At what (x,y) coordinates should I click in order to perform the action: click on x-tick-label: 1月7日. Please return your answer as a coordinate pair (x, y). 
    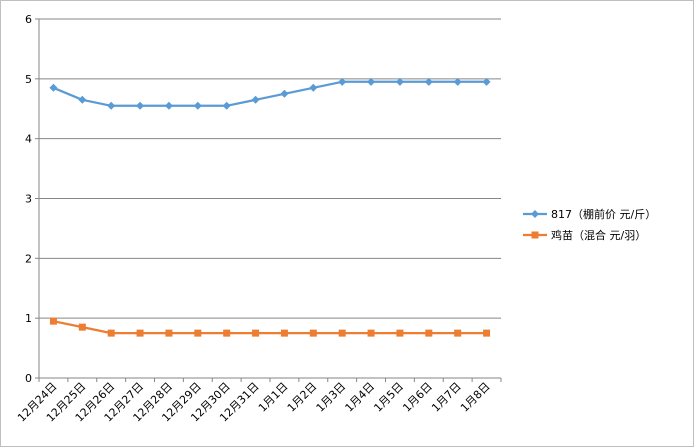
    Looking at the image, I should click on (446, 397).